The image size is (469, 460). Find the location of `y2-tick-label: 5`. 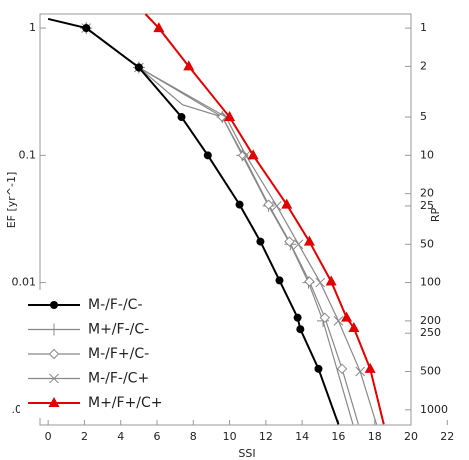

y2-tick-label: 5 is located at coordinates (423, 116).